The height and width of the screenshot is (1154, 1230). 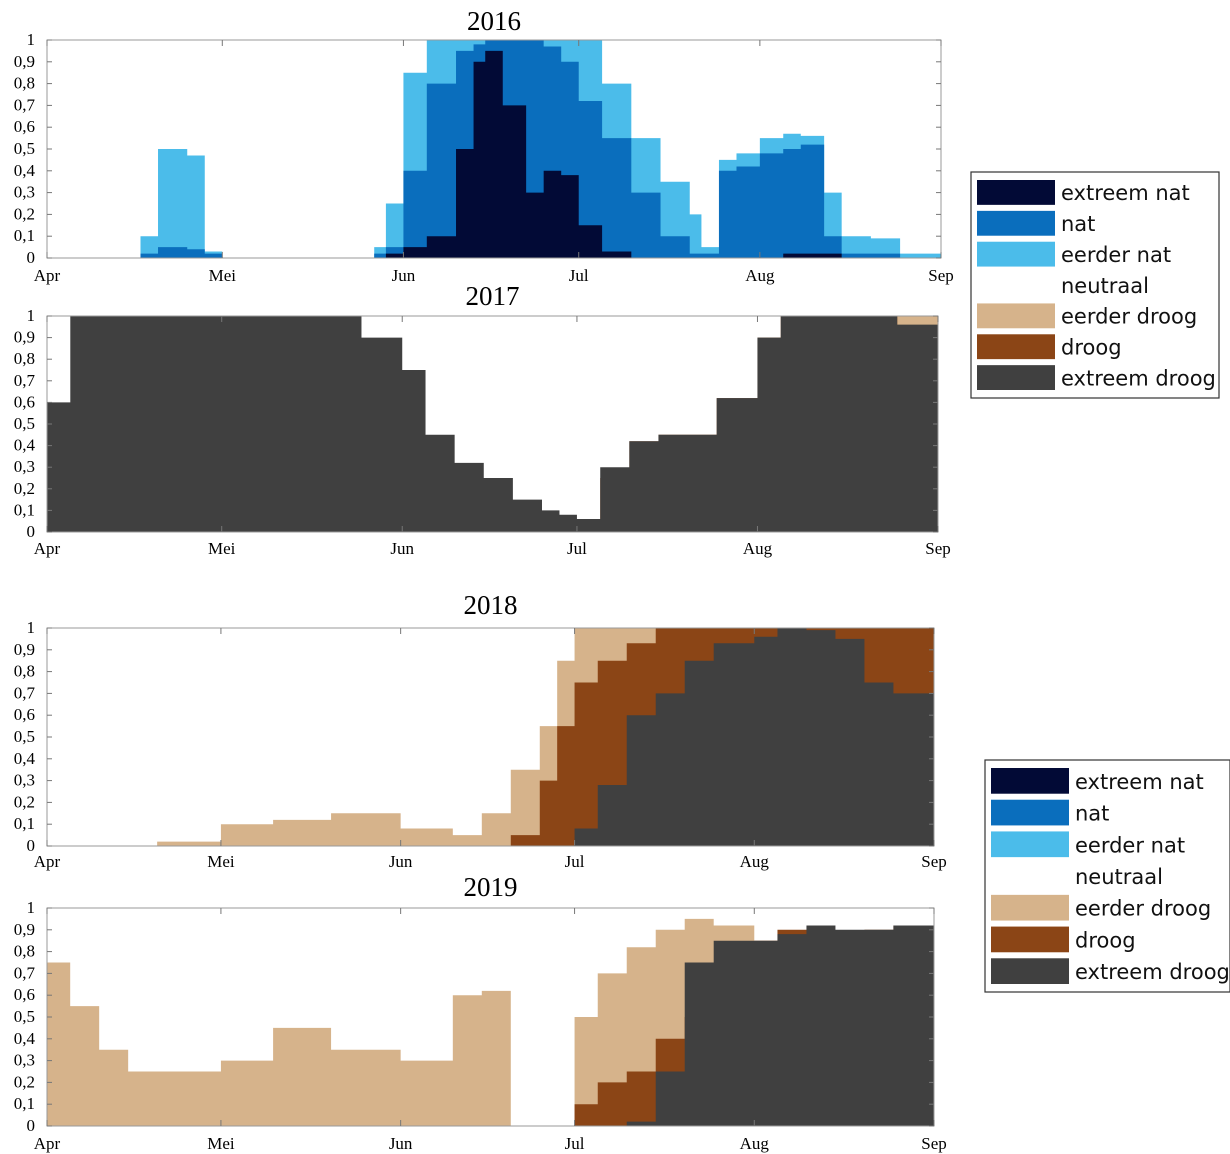 I want to click on legend-swatch-eerder-nat, so click(x=1030, y=844).